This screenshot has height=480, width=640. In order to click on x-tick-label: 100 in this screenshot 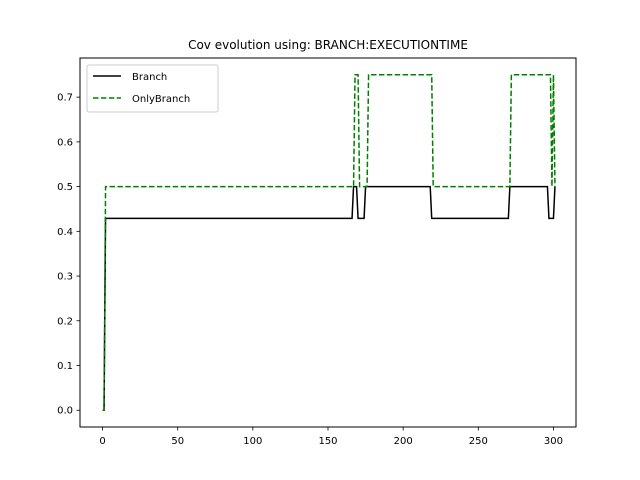, I will do `click(252, 441)`.